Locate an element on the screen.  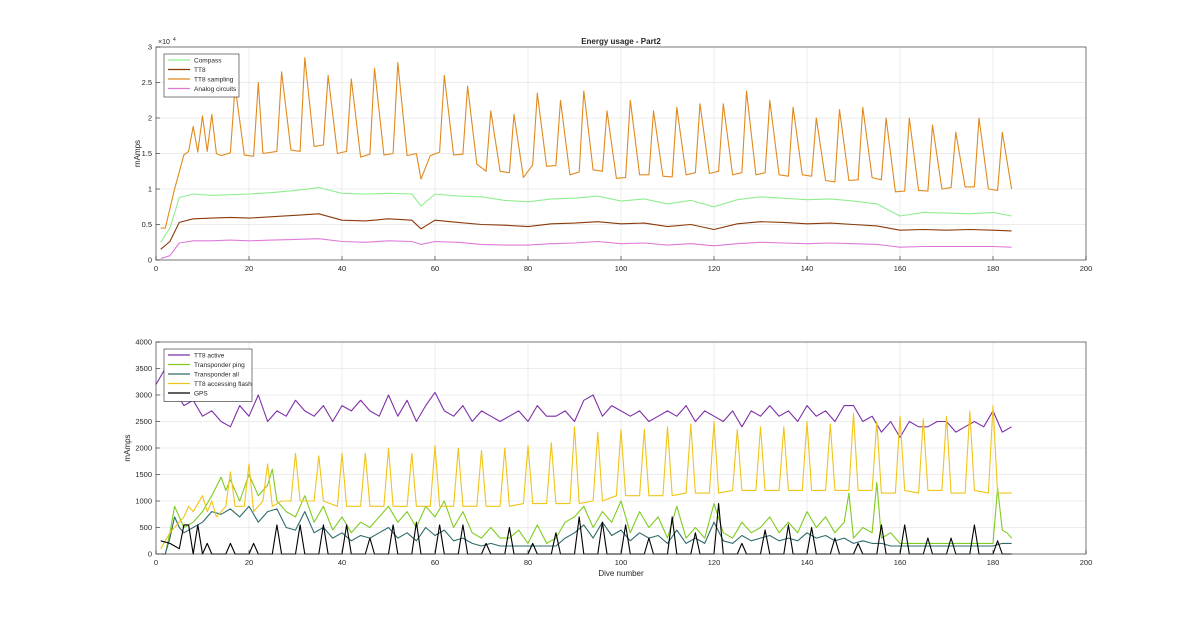
series-line-transponder-ping is located at coordinates (586, 511).